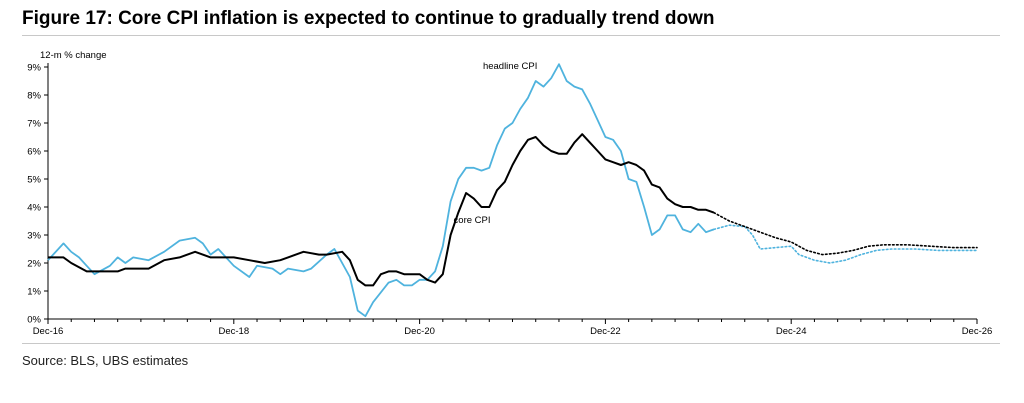 This screenshot has height=403, width=1024. Describe the element at coordinates (48, 331) in the screenshot. I see `x-tick-label: Dec-16` at that location.